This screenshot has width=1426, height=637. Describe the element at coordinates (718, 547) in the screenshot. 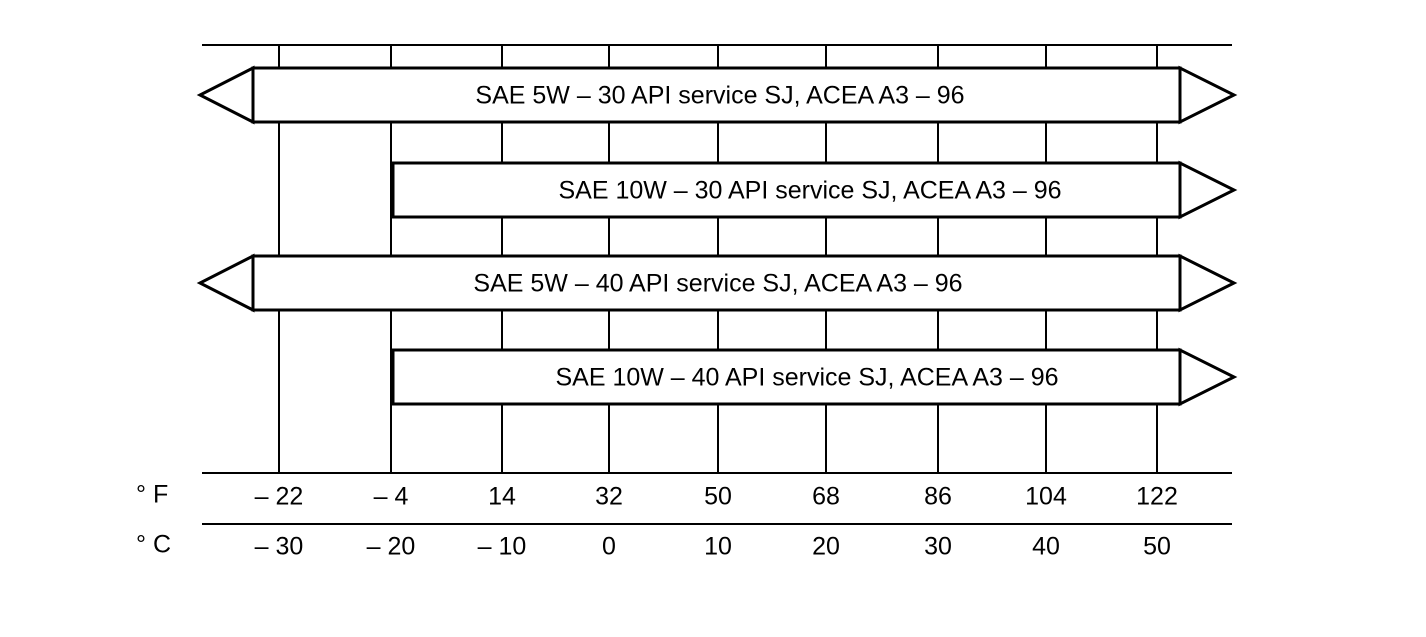

I see `celsius-tick: 10` at that location.